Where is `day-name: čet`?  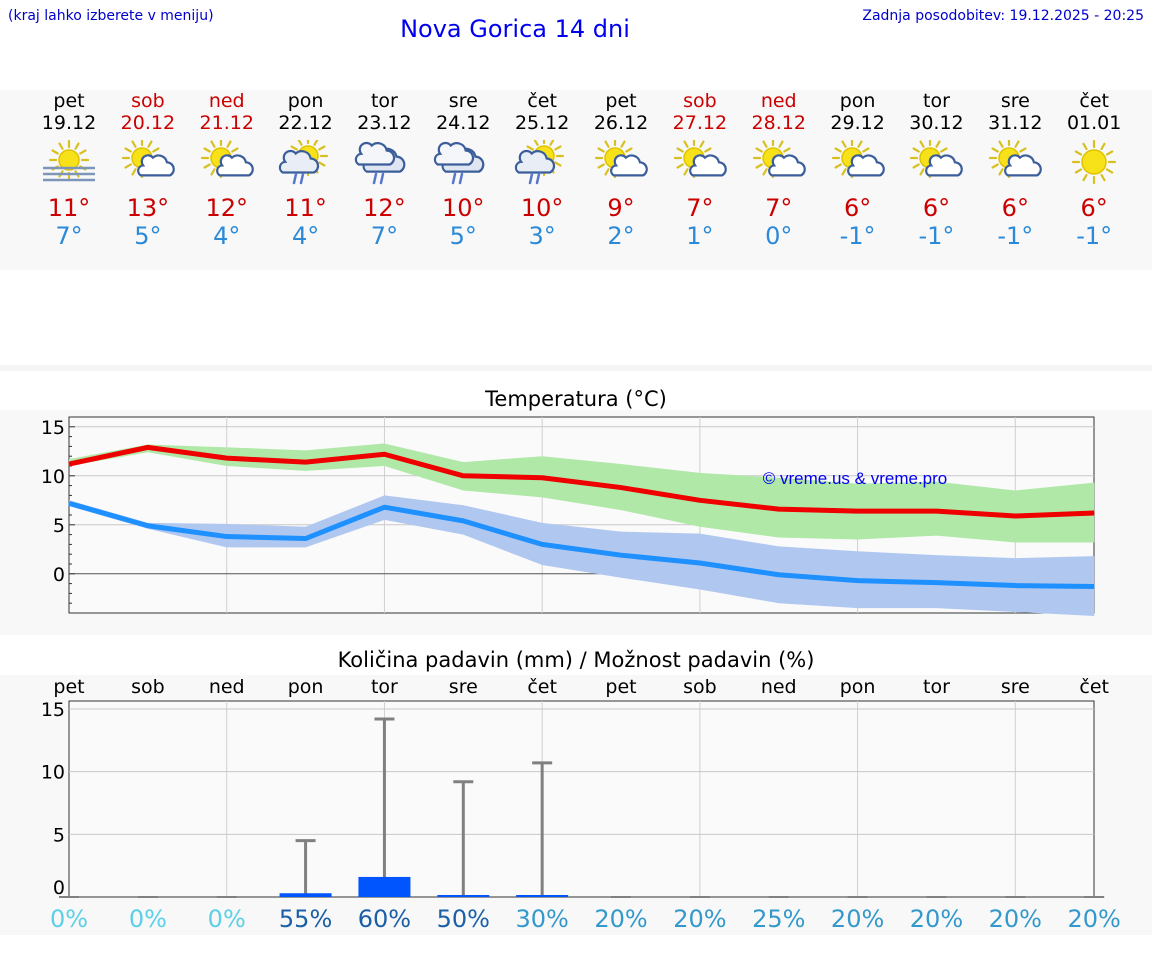 day-name: čet is located at coordinates (1094, 101).